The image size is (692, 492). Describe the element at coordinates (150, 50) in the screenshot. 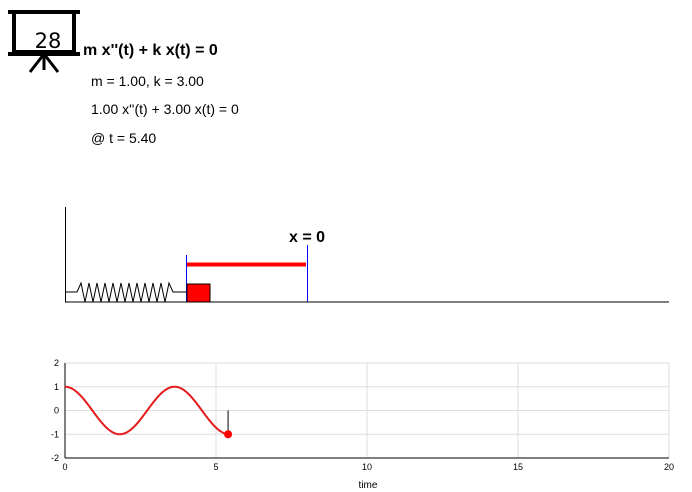

I see `equation-title: m x''(t) + k x(t) = 0` at that location.